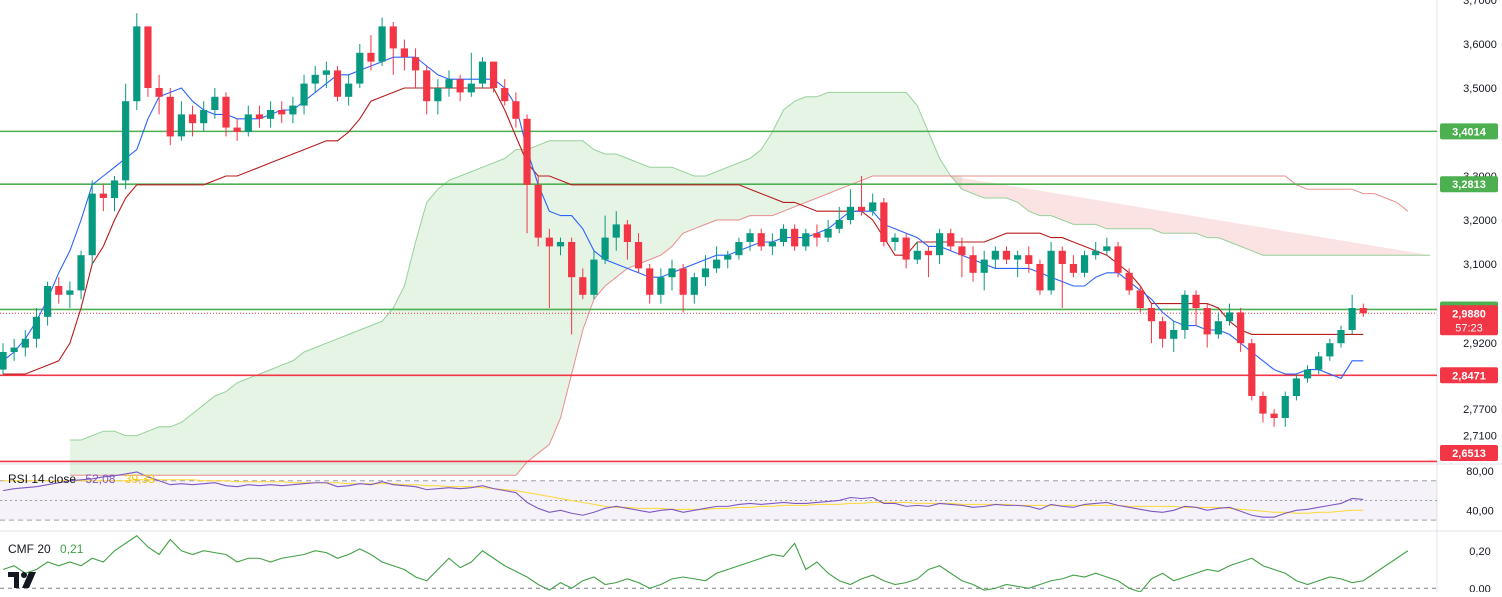 The height and width of the screenshot is (597, 1502). I want to click on rsi-tick-label: 80,00, so click(1480, 472).